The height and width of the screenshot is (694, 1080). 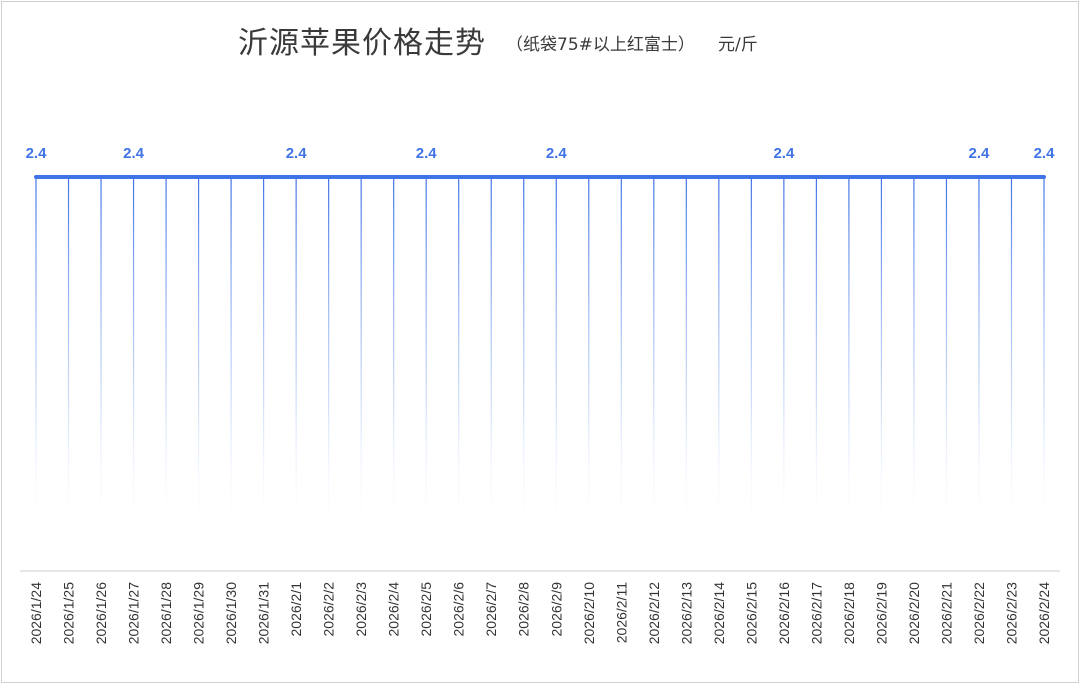 What do you see at coordinates (738, 45) in the screenshot?
I see `chart-unit: 元/斤` at bounding box center [738, 45].